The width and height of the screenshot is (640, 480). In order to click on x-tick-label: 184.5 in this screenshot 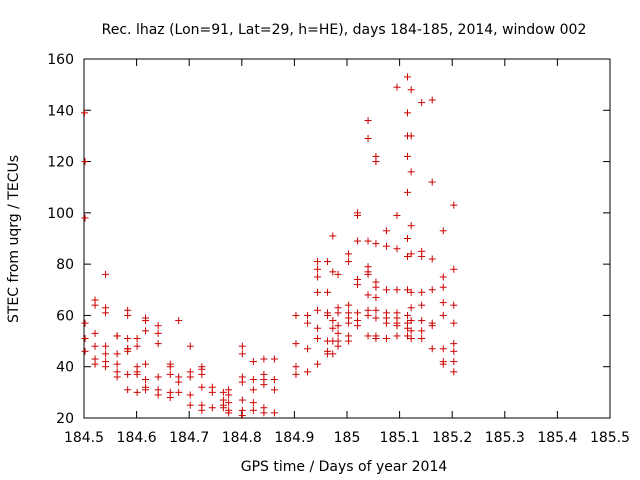, I will do `click(84, 438)`.